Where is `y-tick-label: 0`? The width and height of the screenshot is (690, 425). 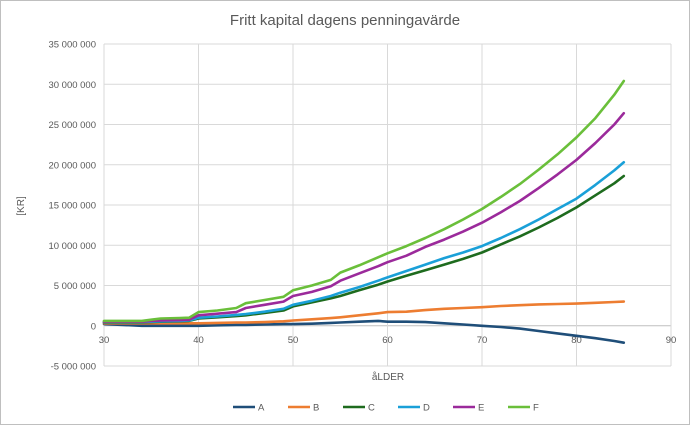
y-tick-label: 0 is located at coordinates (93, 326).